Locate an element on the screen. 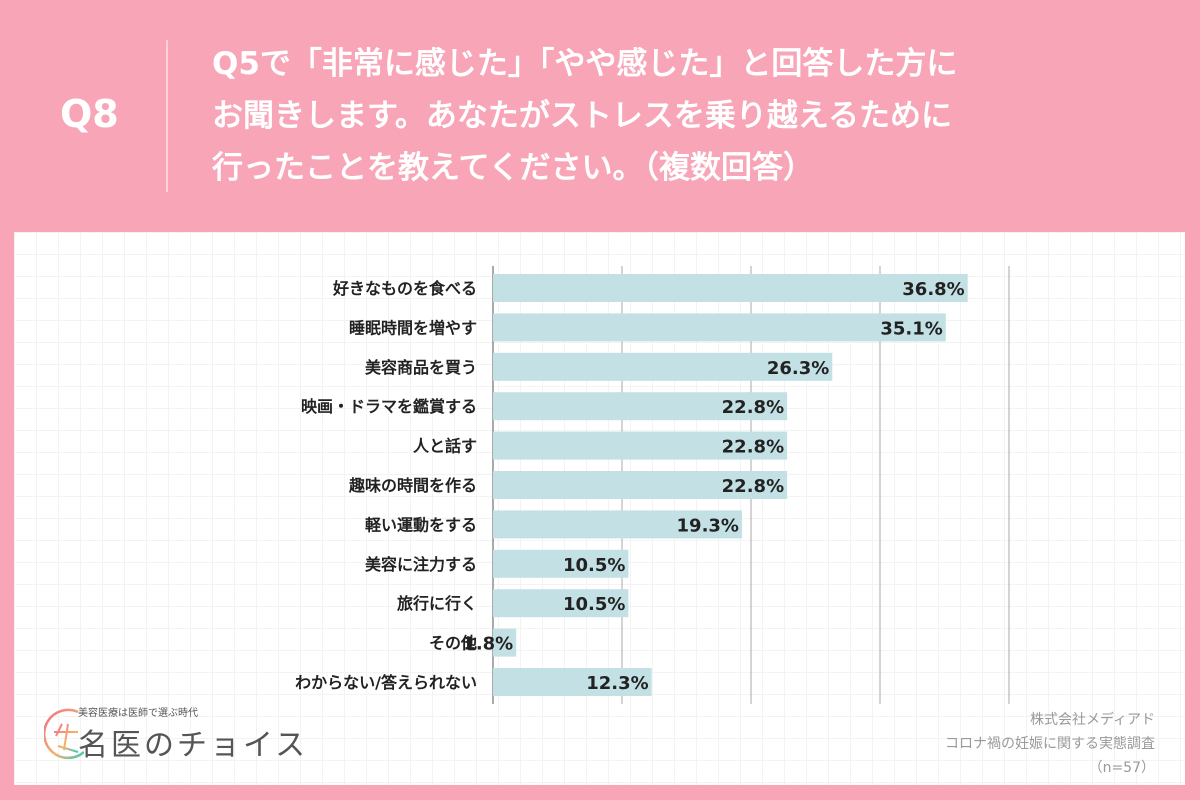 The width and height of the screenshot is (1200, 800). category-label: 美容商品を買う is located at coordinates (421, 367).